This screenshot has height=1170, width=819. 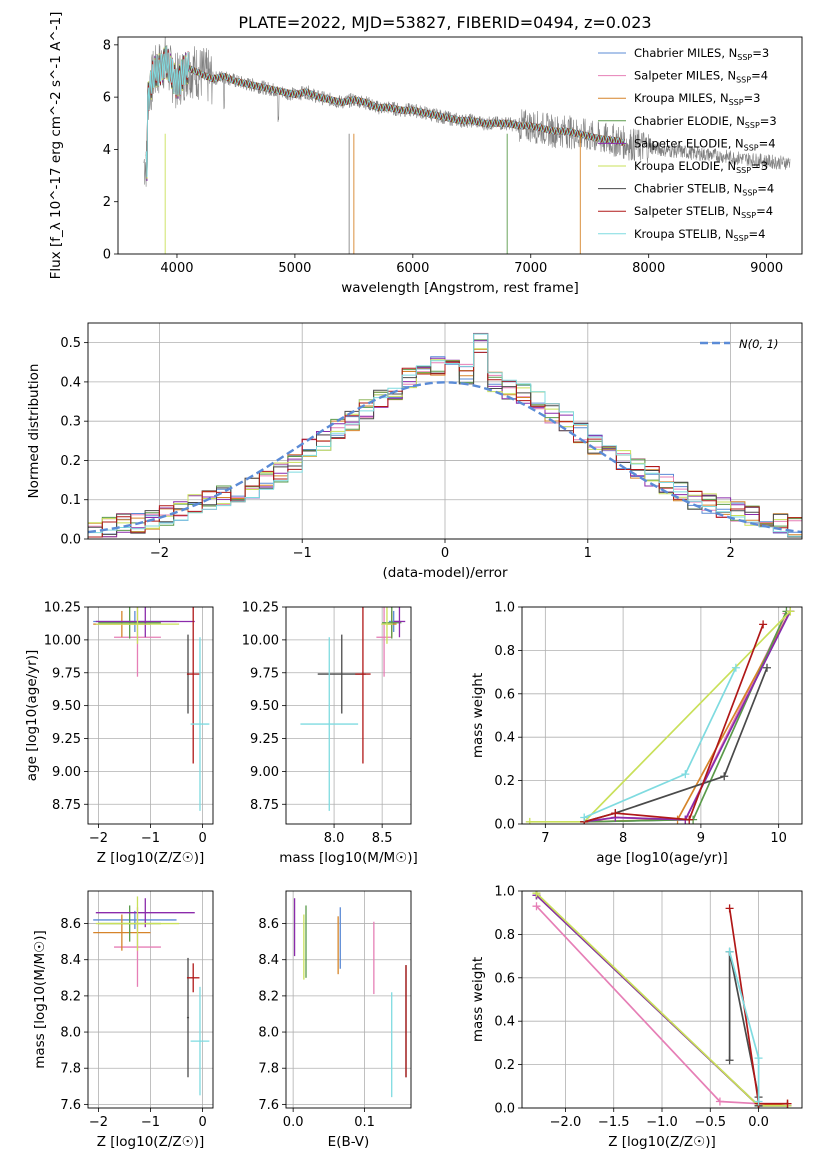 I want to click on legend-label: N(0, 1), so click(x=759, y=344).